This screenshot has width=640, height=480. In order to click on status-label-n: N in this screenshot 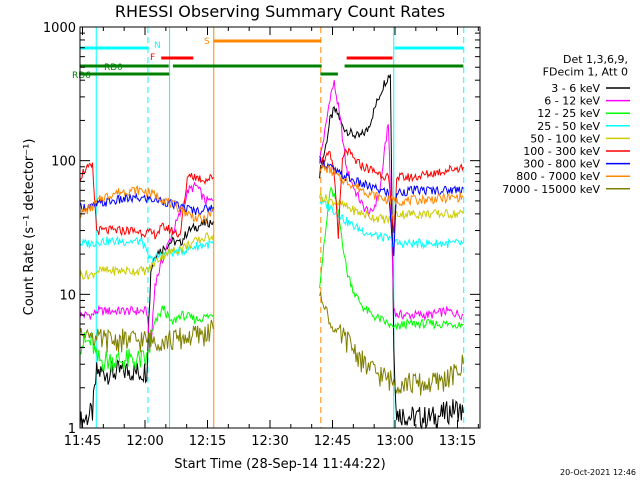, I will do `click(157, 46)`.